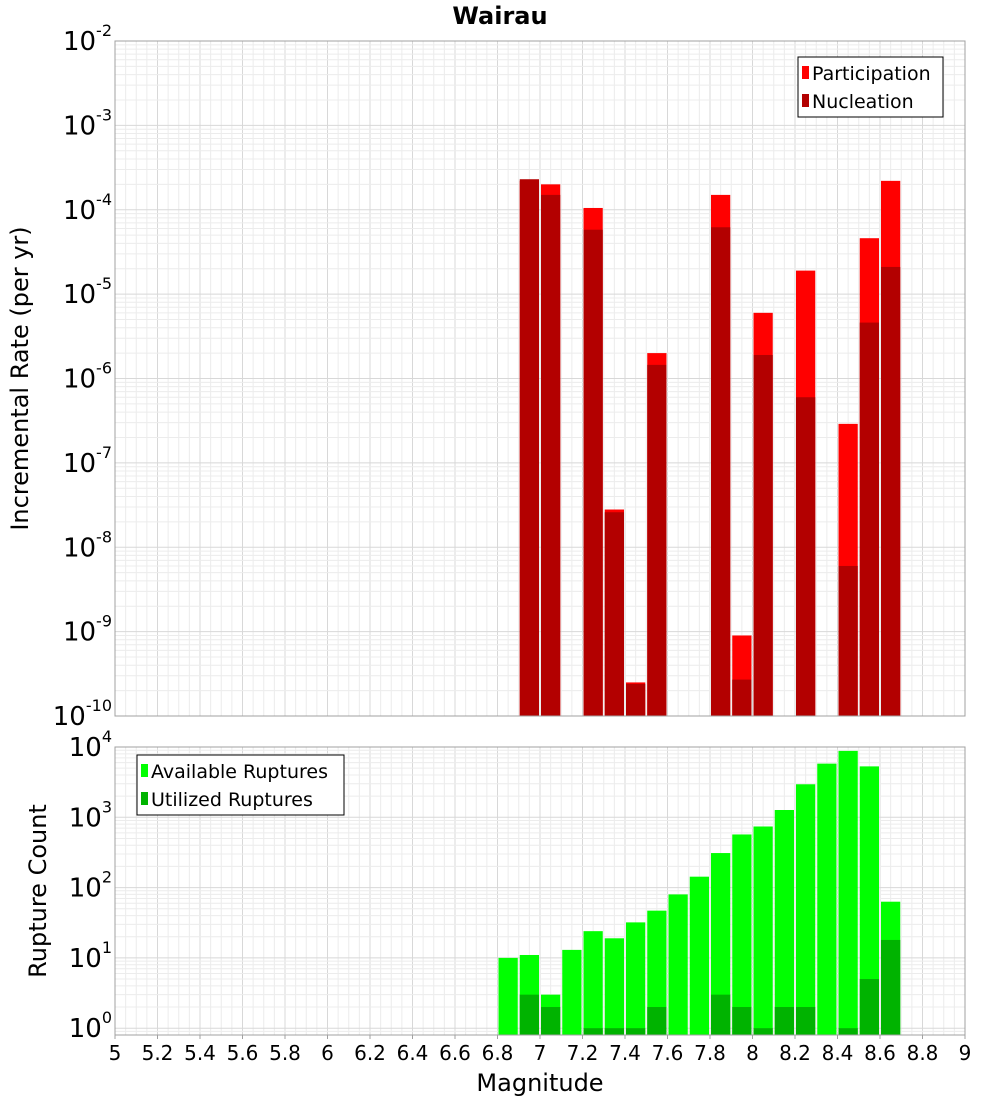 This screenshot has height=1100, width=1000. What do you see at coordinates (243, 1053) in the screenshot?
I see `x-tick-label: 5.6` at bounding box center [243, 1053].